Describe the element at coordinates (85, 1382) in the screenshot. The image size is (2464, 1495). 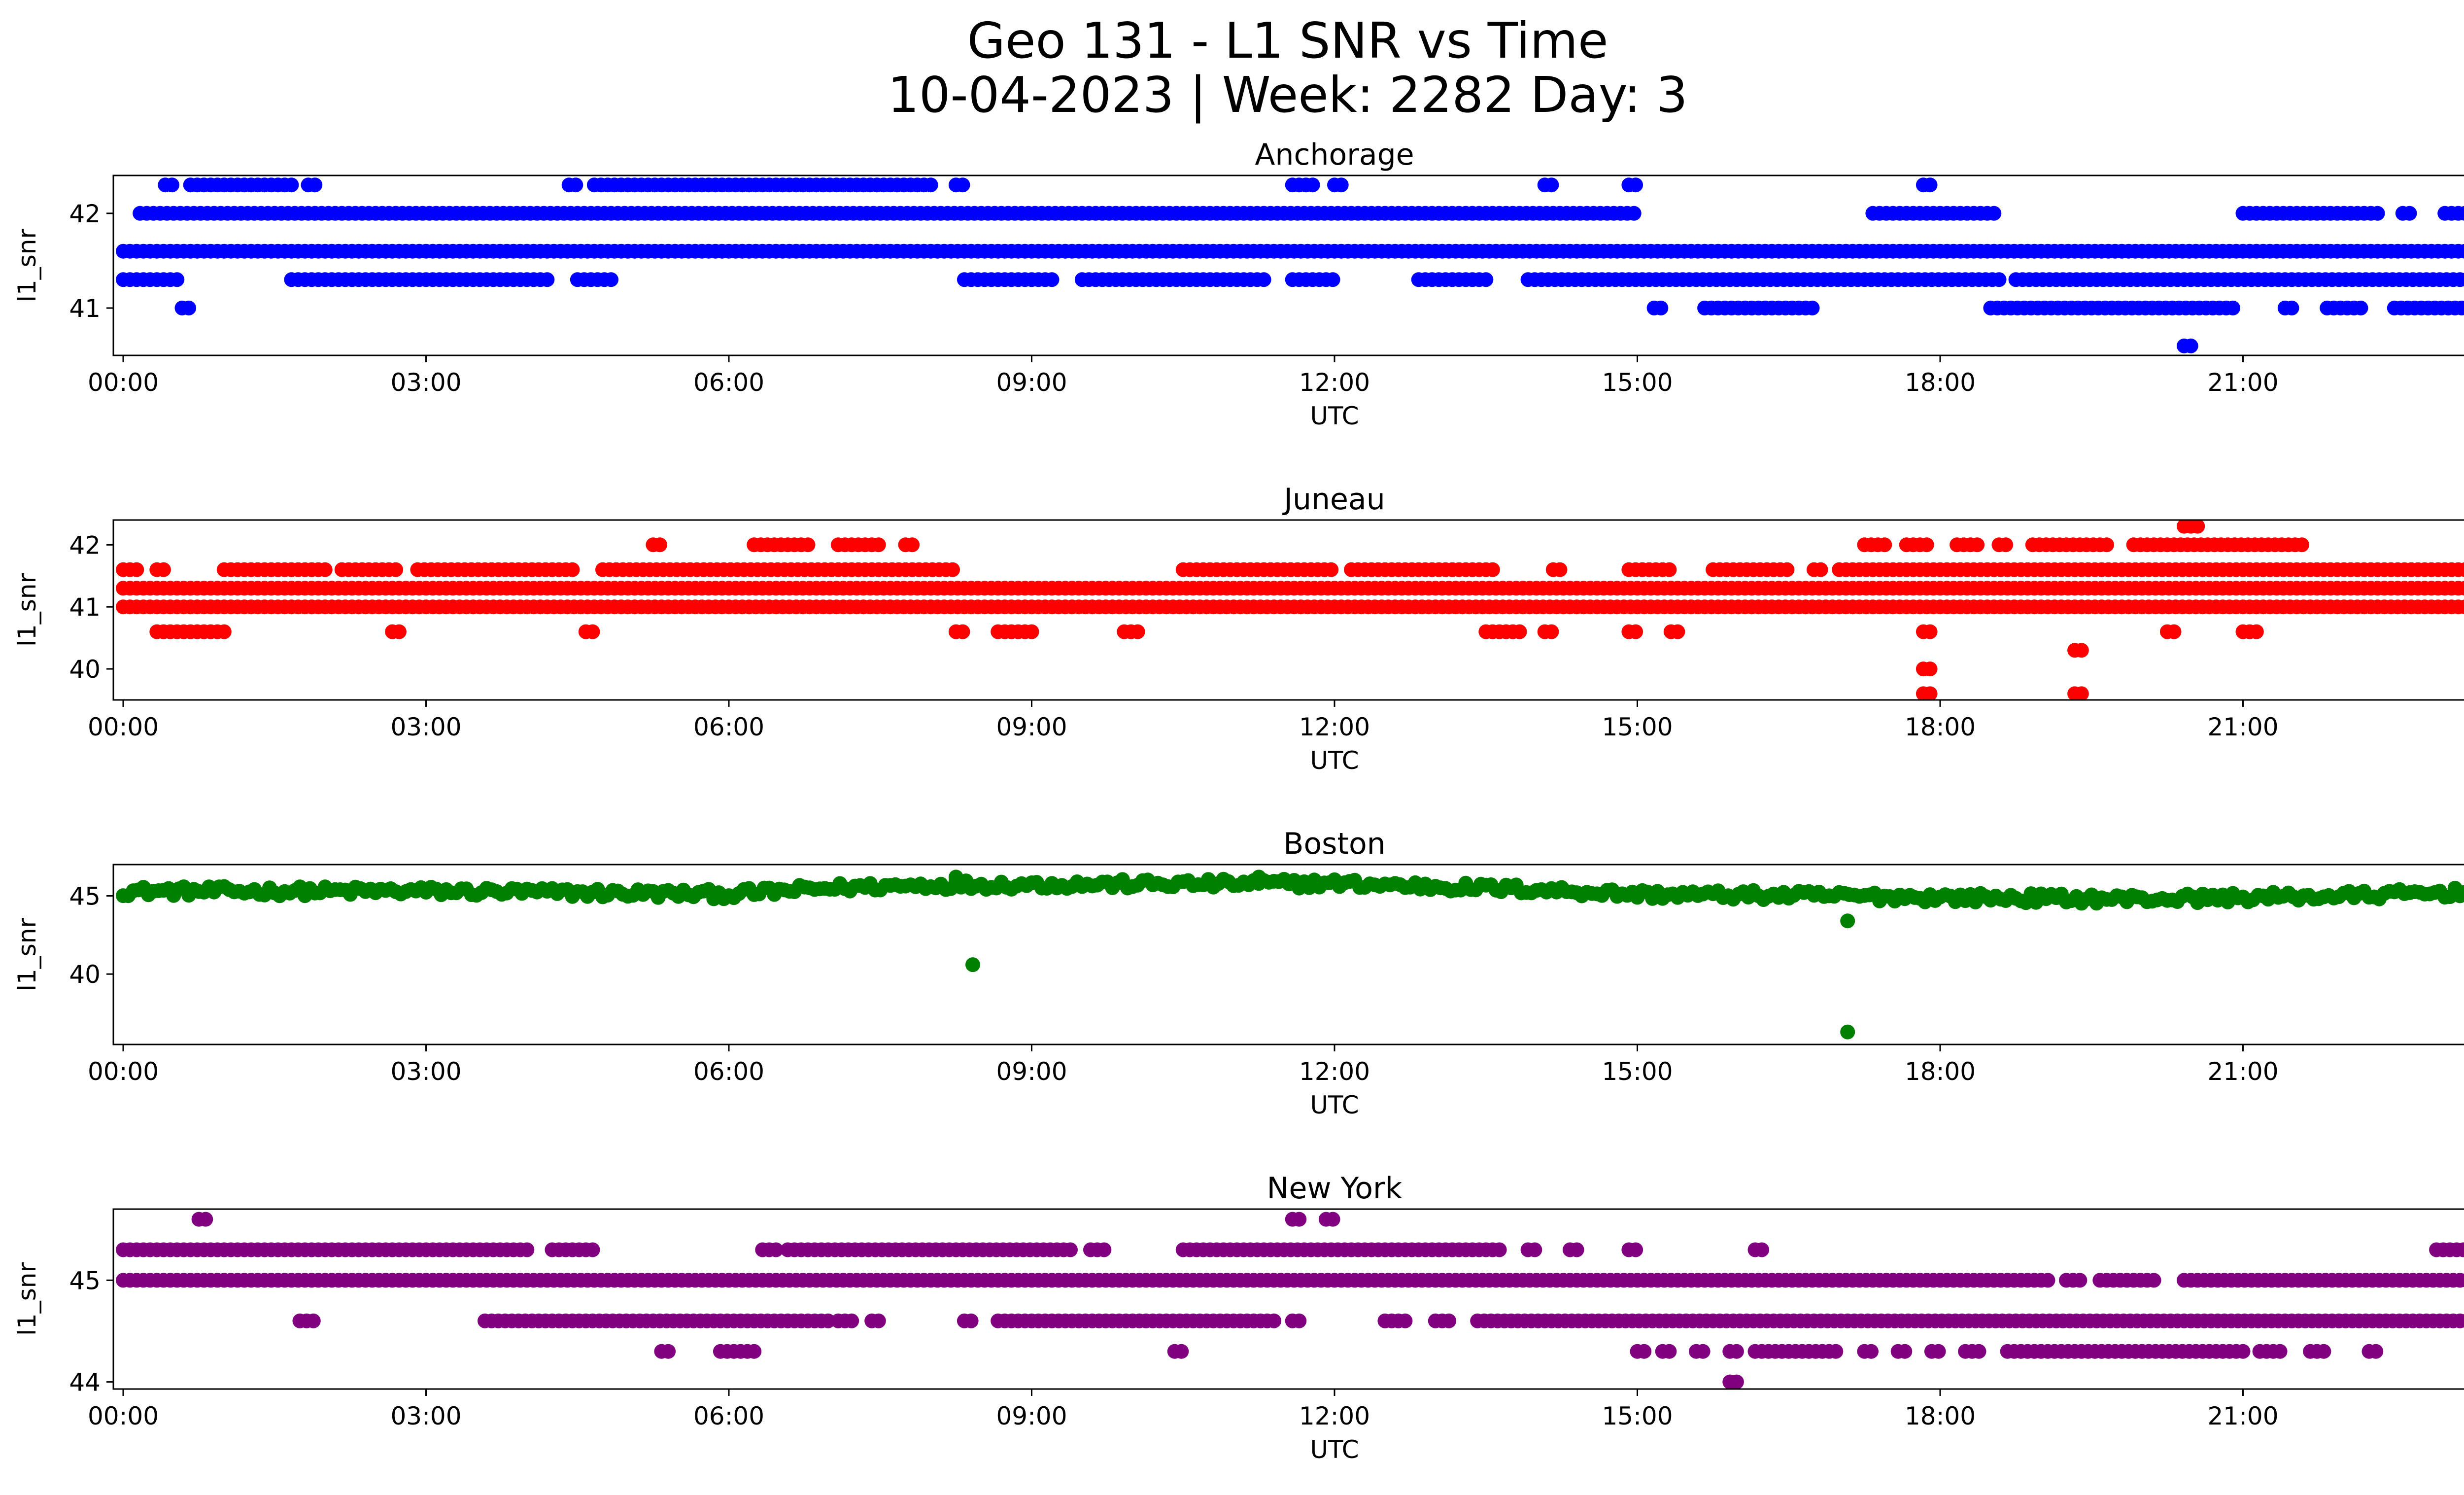
I see `y-tick-label: 44` at that location.